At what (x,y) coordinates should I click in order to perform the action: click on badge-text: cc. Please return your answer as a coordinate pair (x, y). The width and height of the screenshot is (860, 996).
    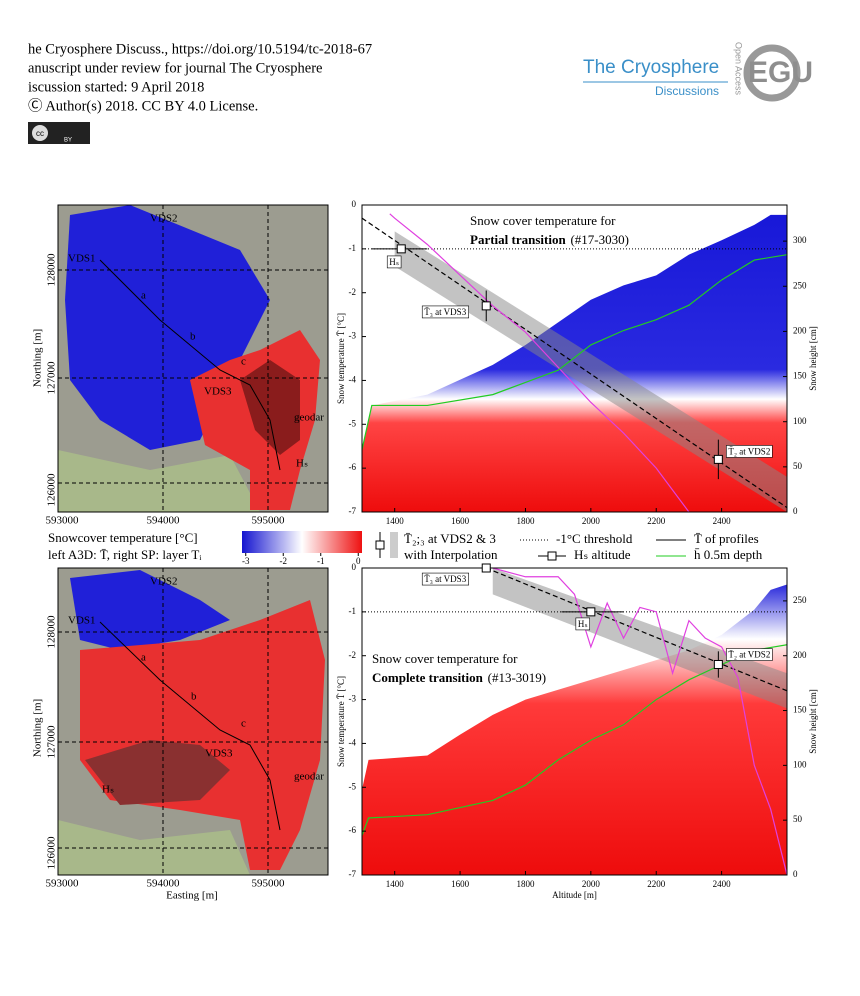
    Looking at the image, I should click on (40, 133).